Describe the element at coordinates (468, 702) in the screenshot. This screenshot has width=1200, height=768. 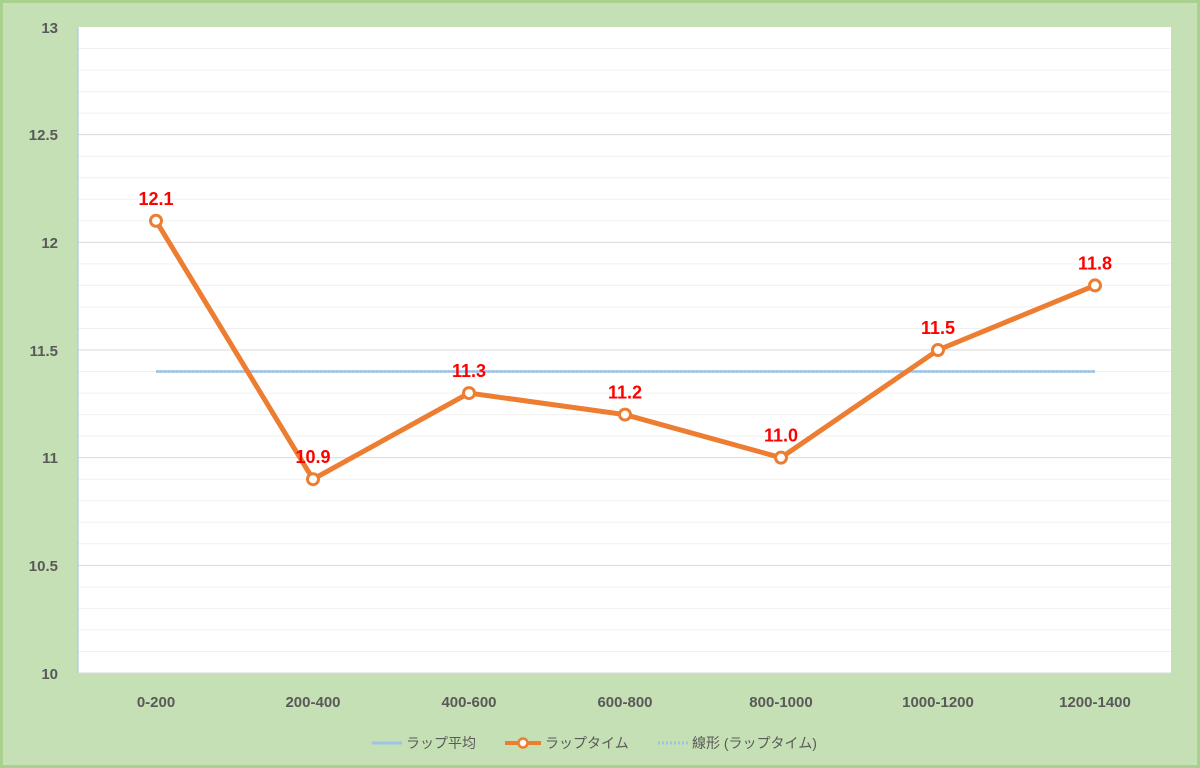
I see `x-tick-label: 400-600` at that location.